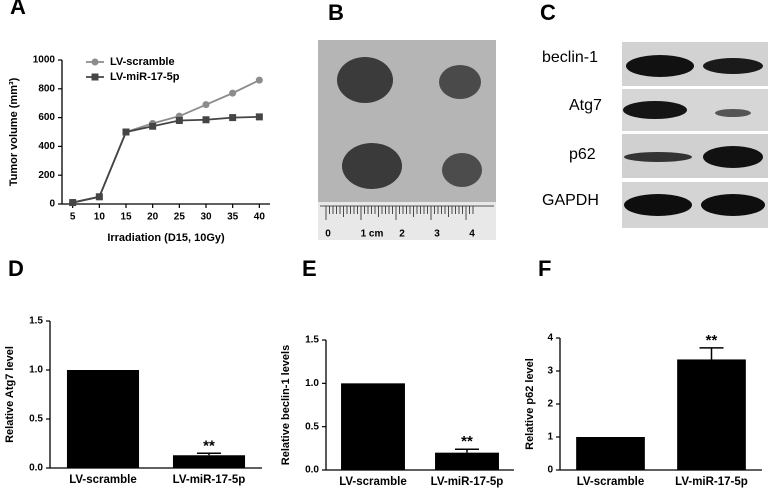 This screenshot has height=488, width=768. I want to click on x-tick-label: 20, so click(153, 217).